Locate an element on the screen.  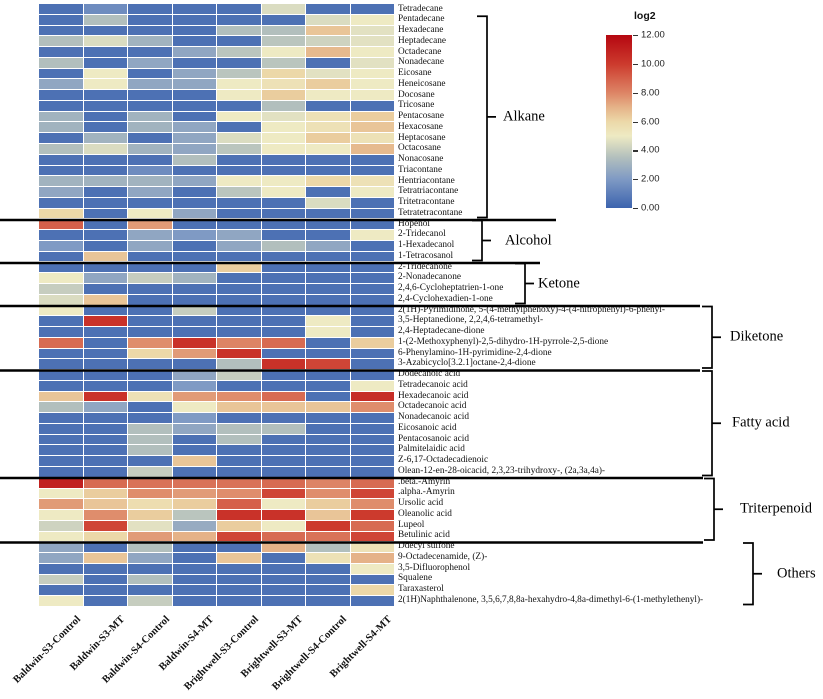
row-label: 2-Tridecanol is located at coordinates (422, 234).